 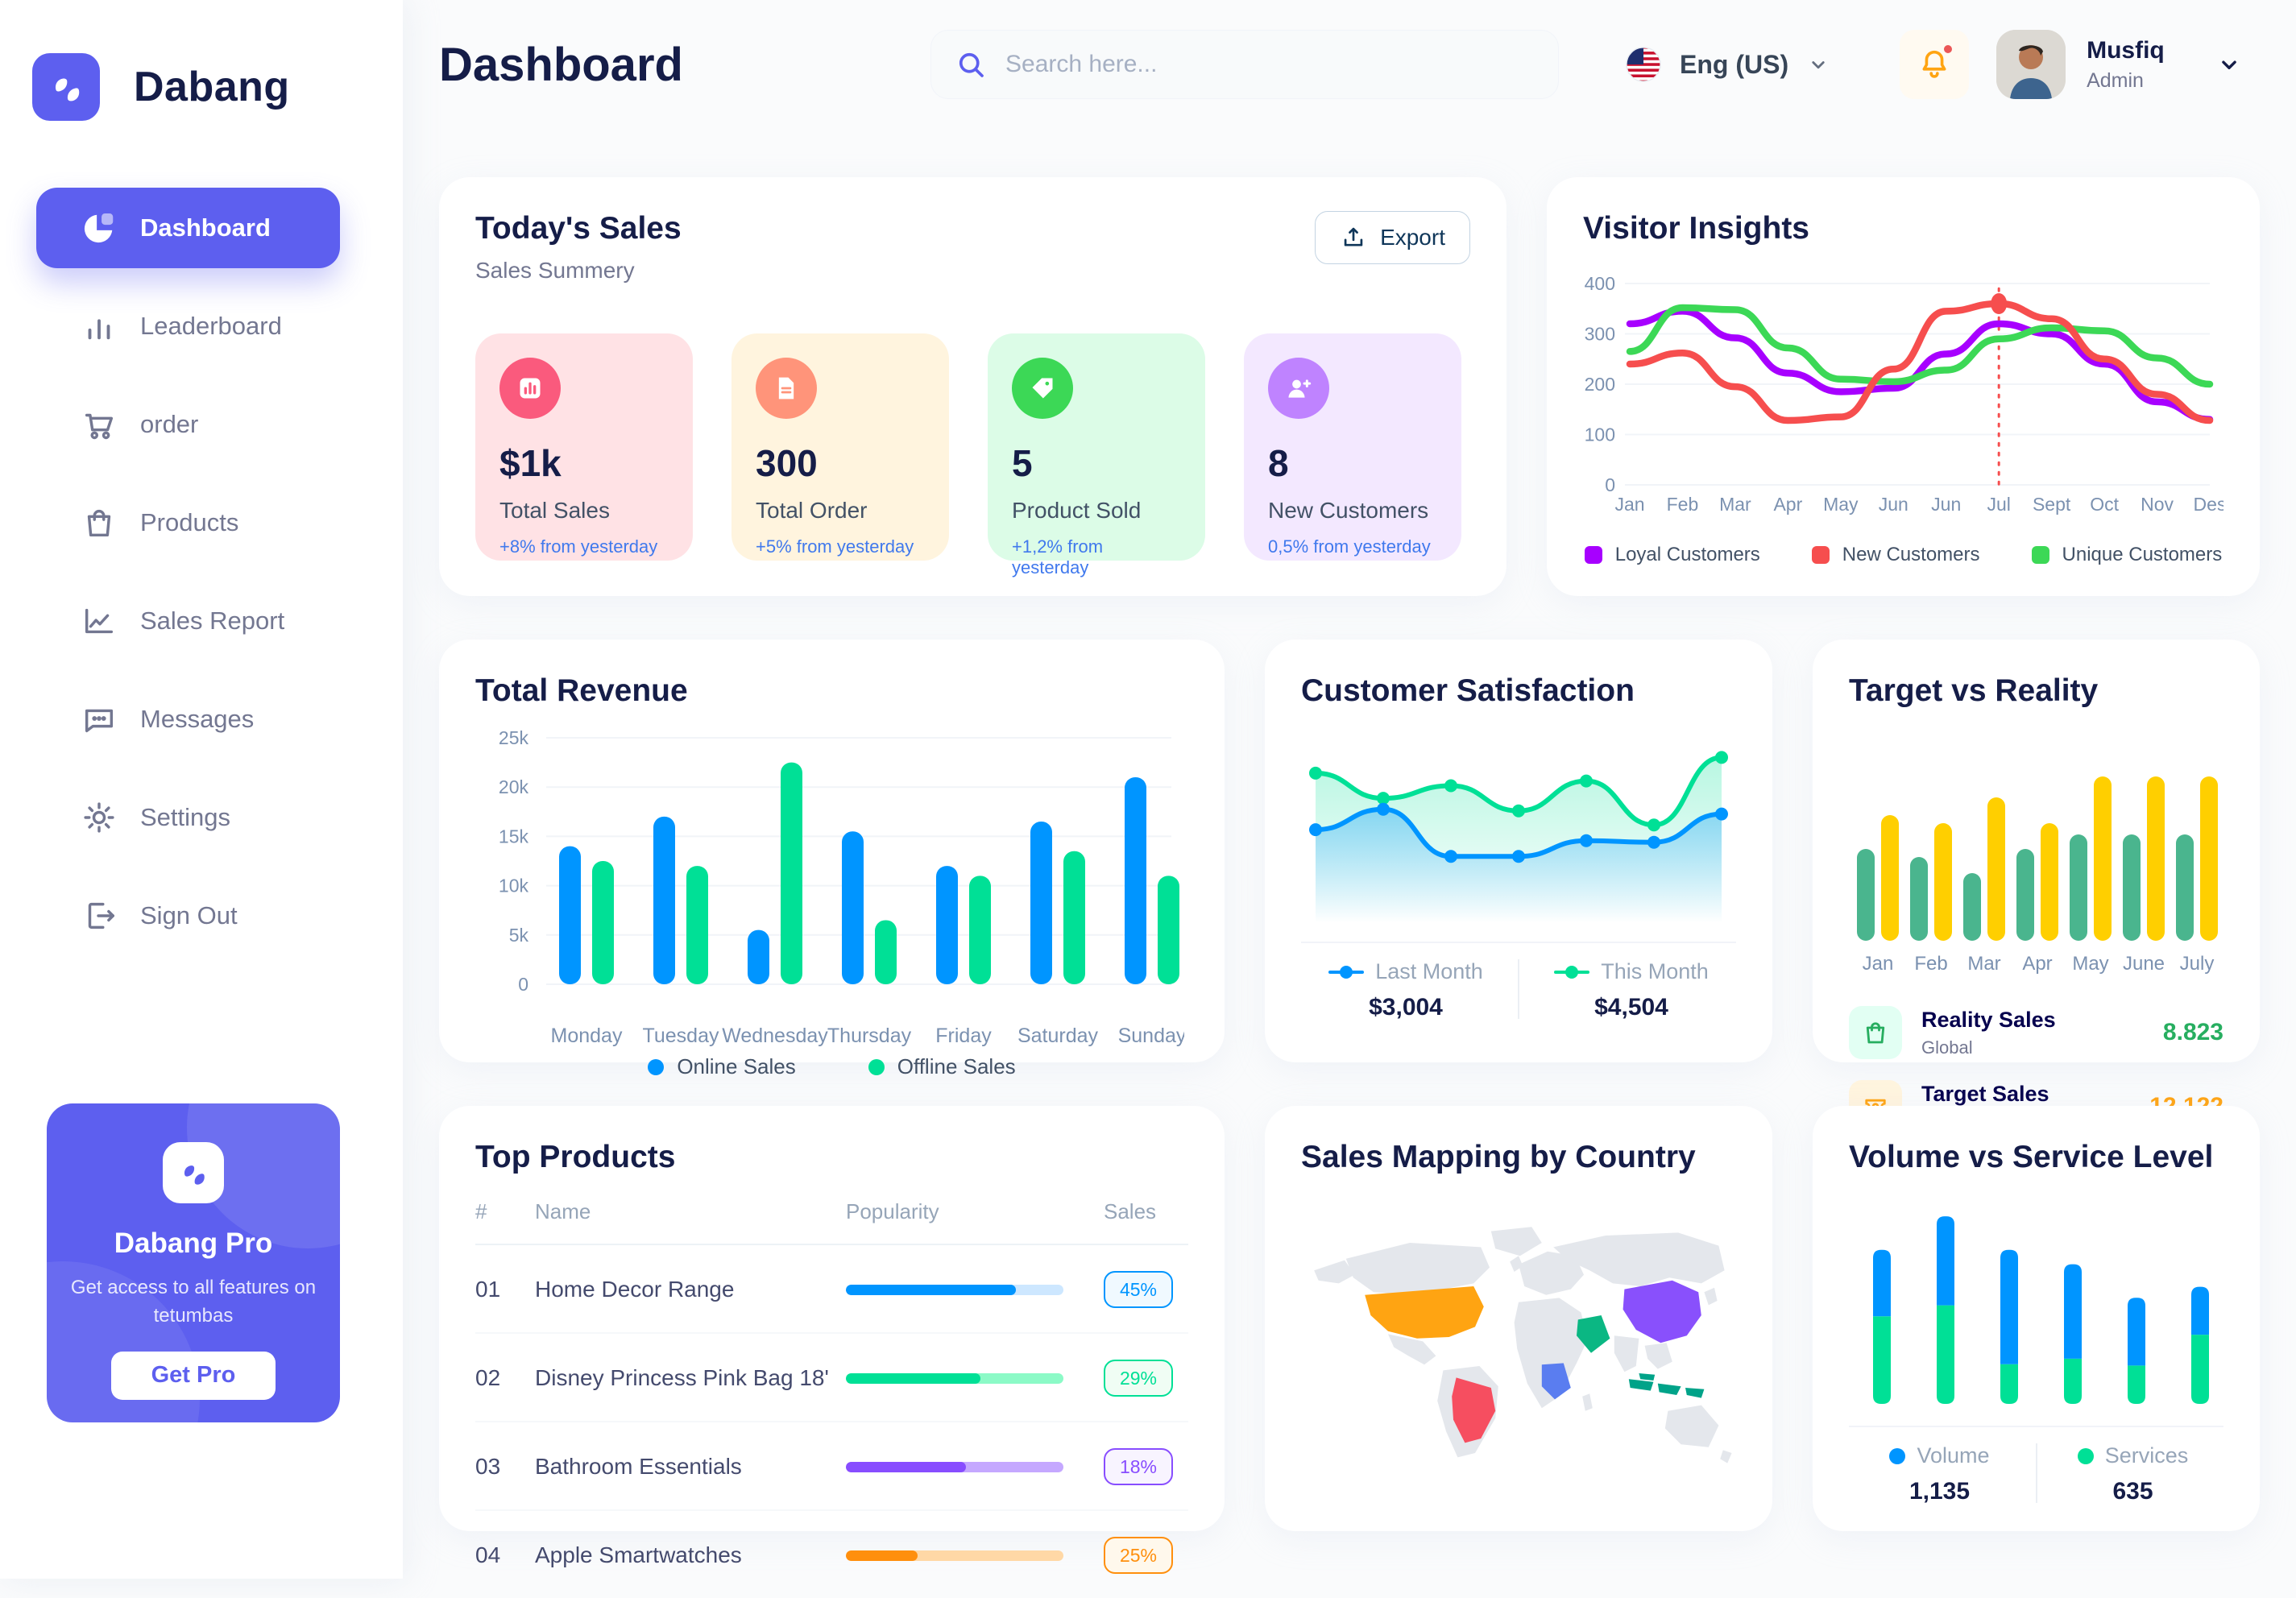 What do you see at coordinates (1278, 463) in the screenshot?
I see `stat-value: 8` at bounding box center [1278, 463].